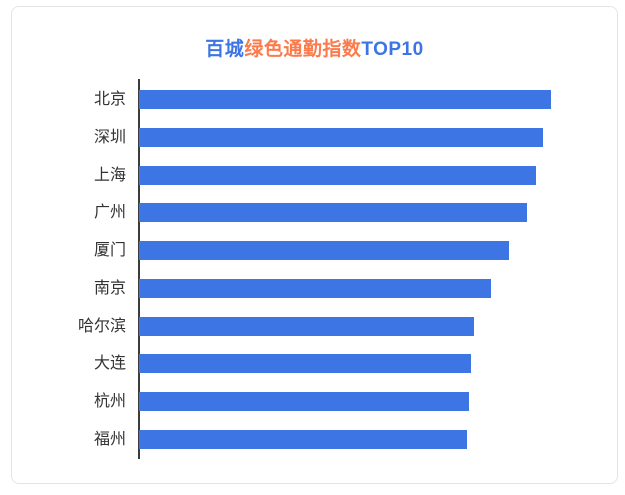  I want to click on chart-row: 福州, so click(314, 439).